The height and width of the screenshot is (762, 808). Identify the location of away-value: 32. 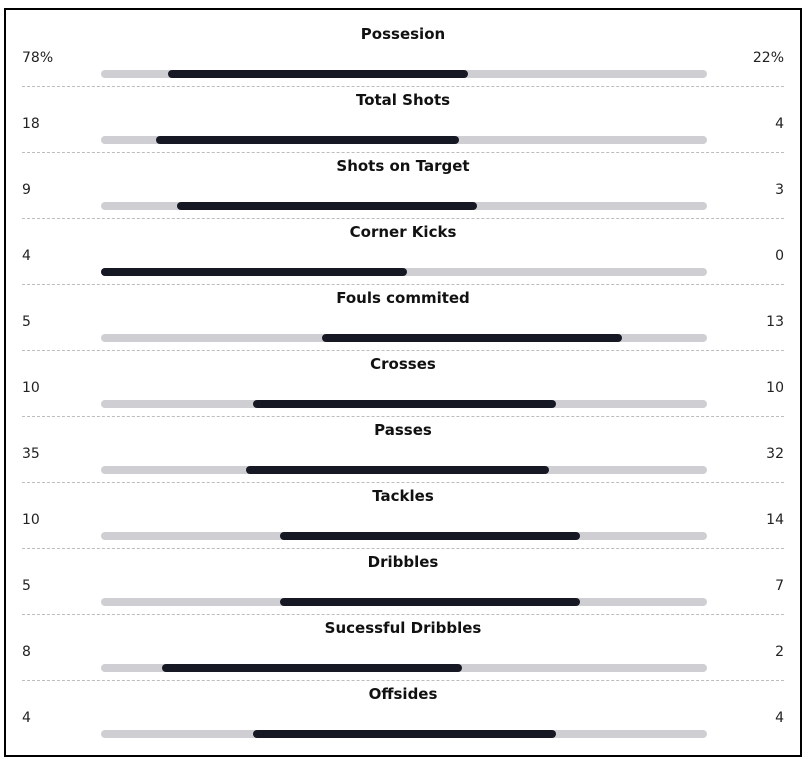
(775, 454).